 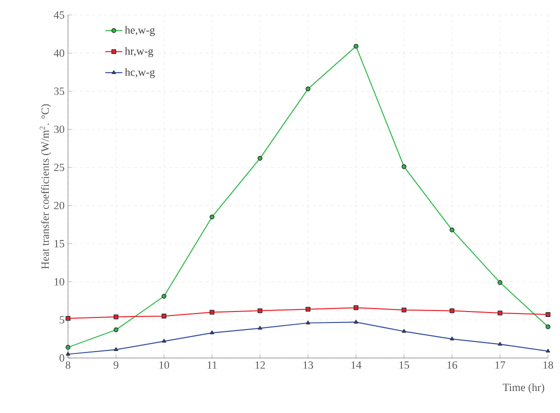 I want to click on x-tick-label: 14, so click(x=356, y=365).